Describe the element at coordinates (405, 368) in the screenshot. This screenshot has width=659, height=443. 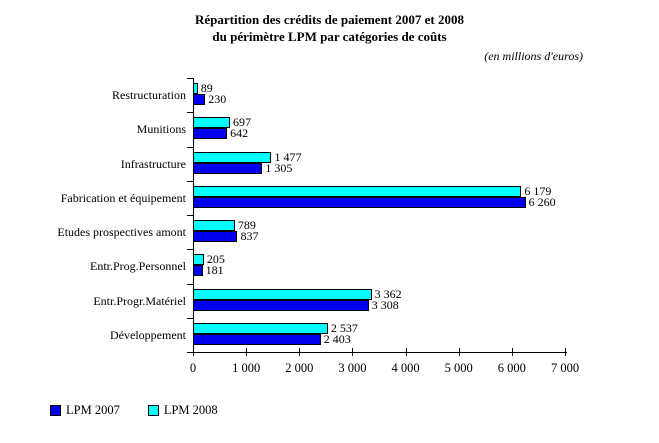
I see `x-axis-tick-label: 4 000` at that location.